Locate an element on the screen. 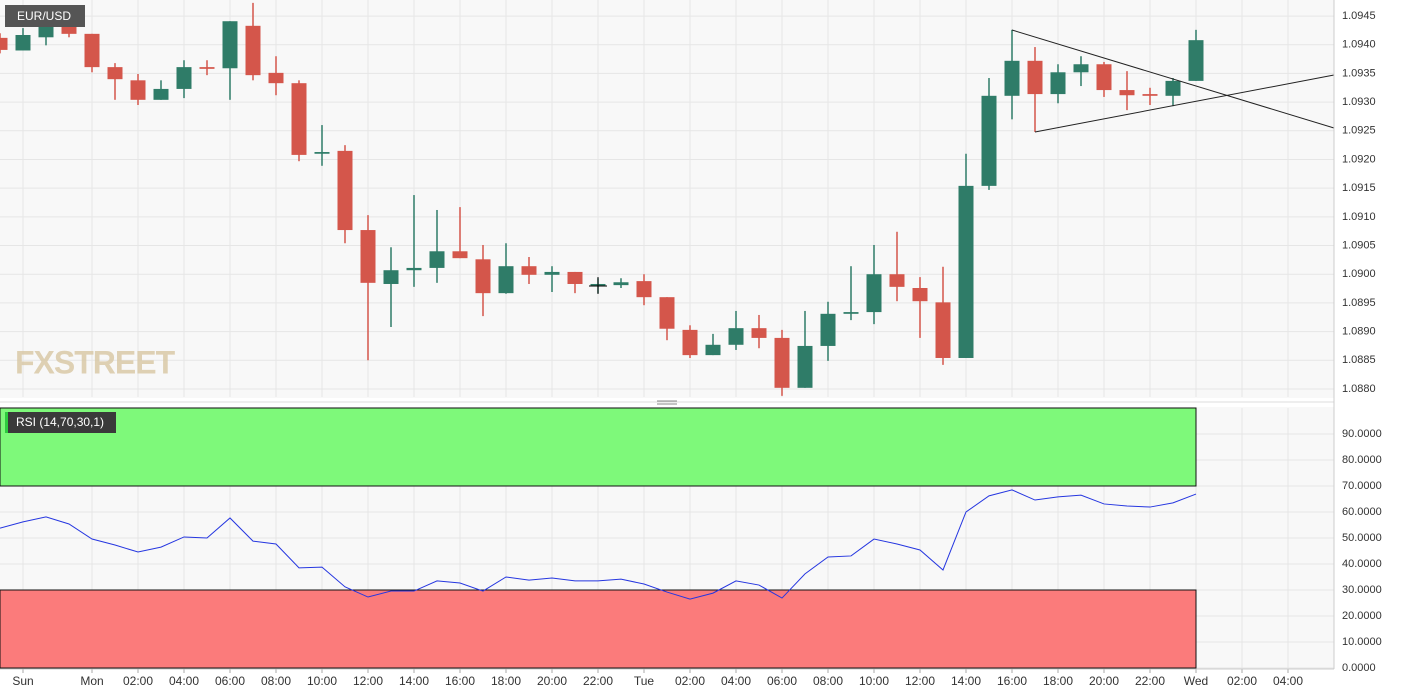 The width and height of the screenshot is (1405, 695). y-tick-label: 1.0920 is located at coordinates (1359, 159).